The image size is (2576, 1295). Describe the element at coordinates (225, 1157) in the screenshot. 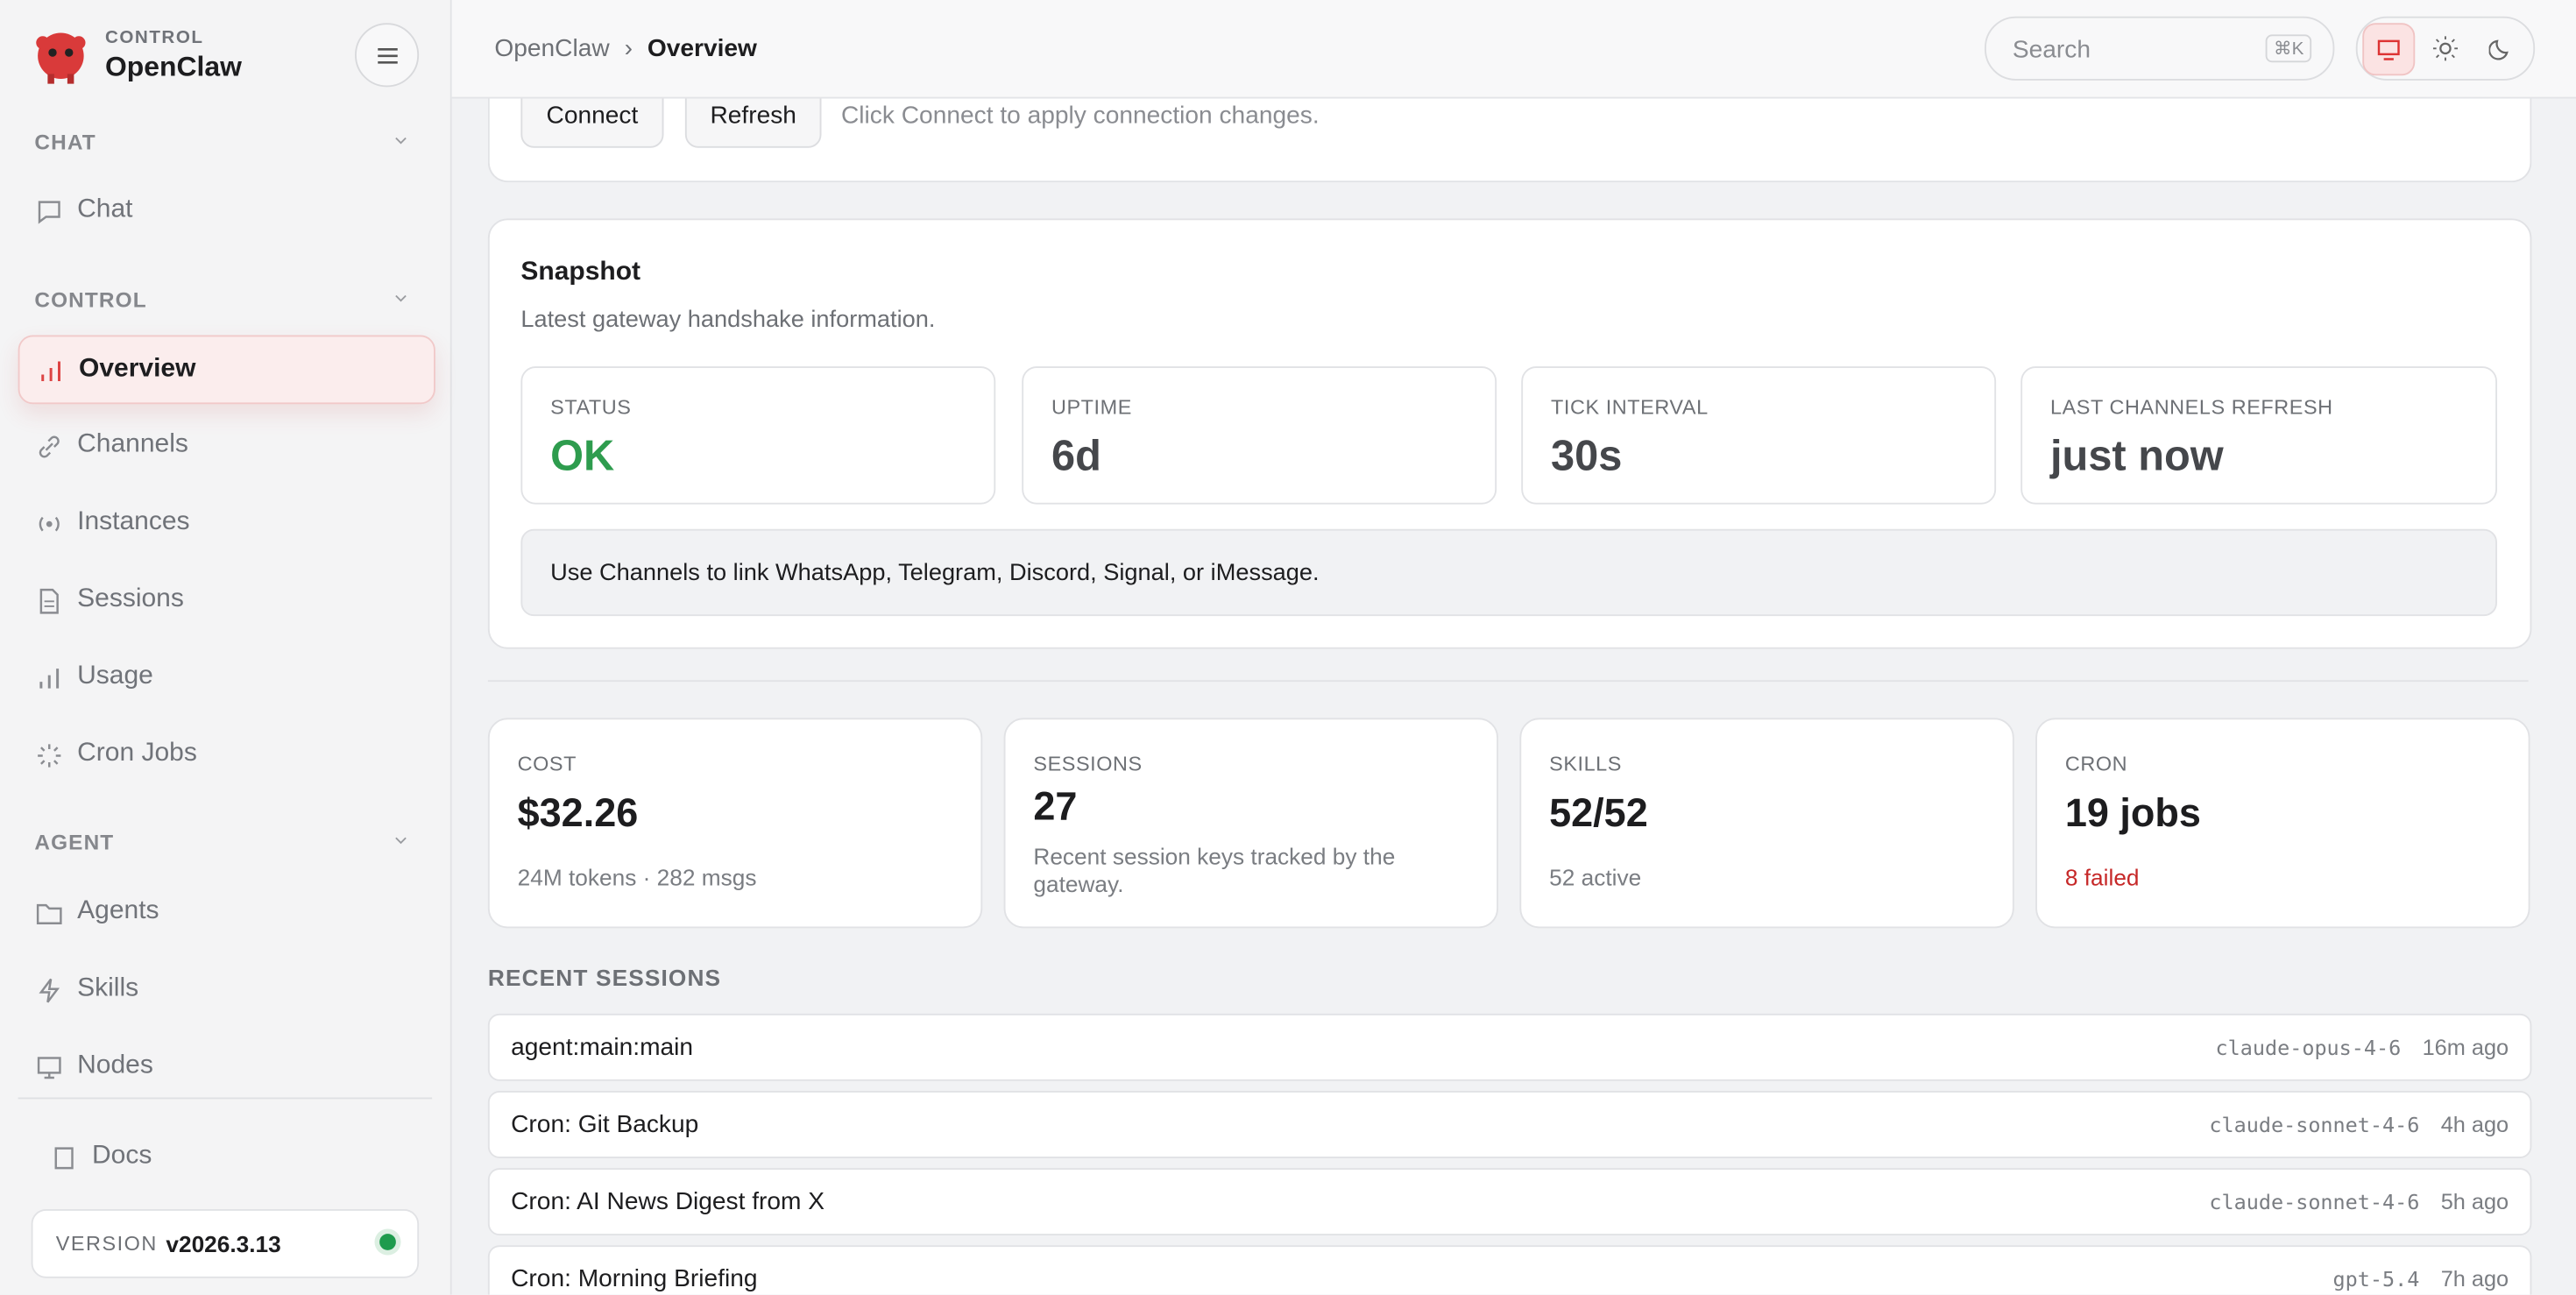

I see `docs-link: Docs` at that location.